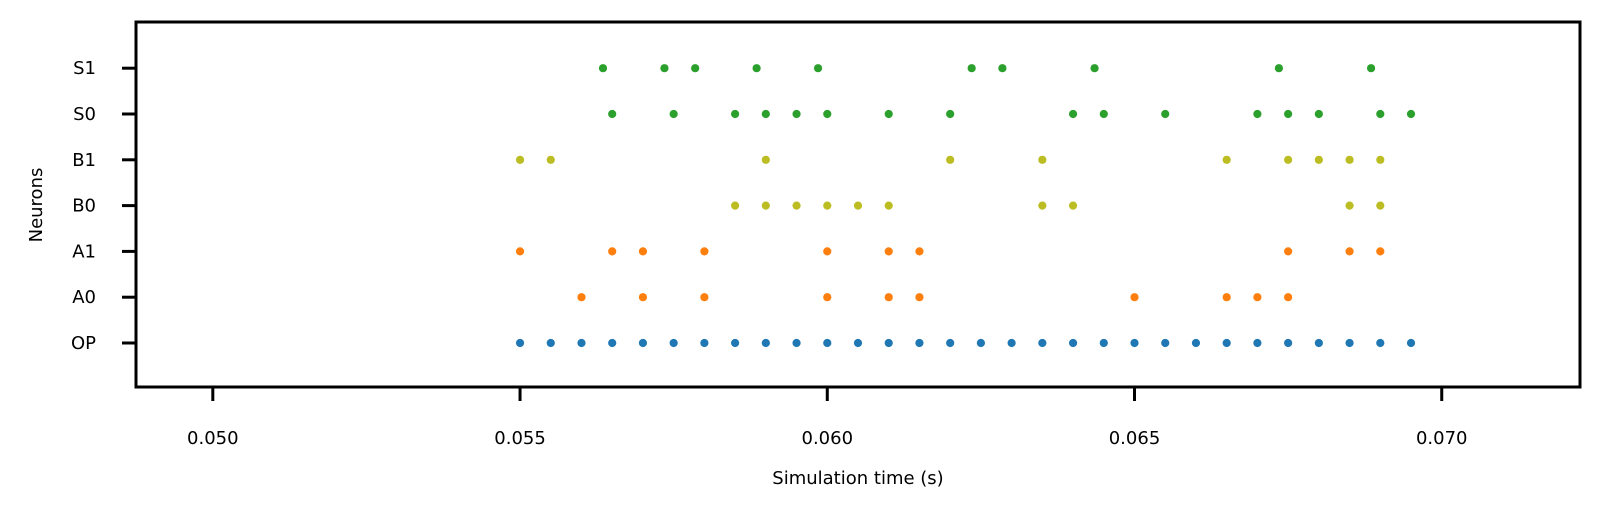  Describe the element at coordinates (828, 438) in the screenshot. I see `x-tick-label: 0.060` at that location.